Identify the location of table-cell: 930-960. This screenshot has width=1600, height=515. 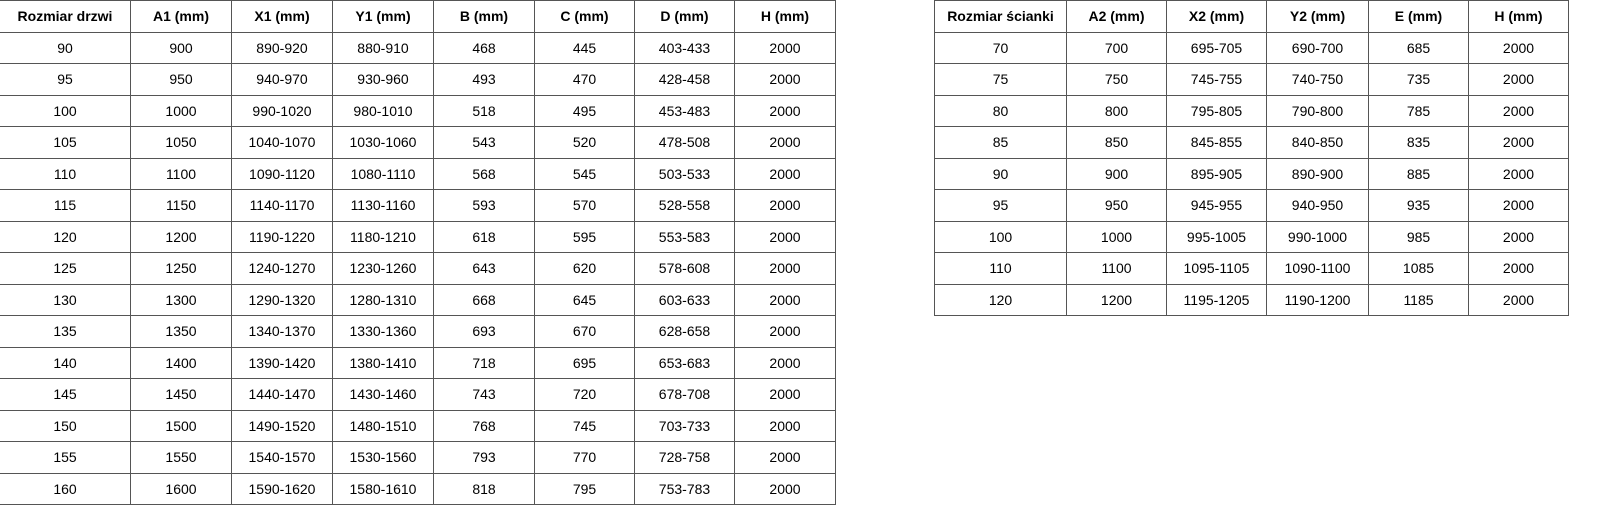
(383, 79).